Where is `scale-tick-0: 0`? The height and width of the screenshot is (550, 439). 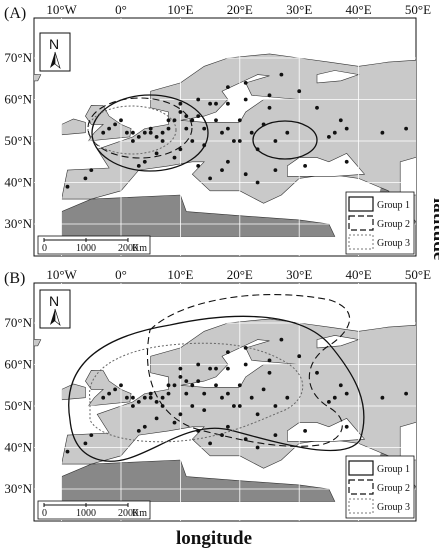 scale-tick-0: 0 is located at coordinates (44, 248).